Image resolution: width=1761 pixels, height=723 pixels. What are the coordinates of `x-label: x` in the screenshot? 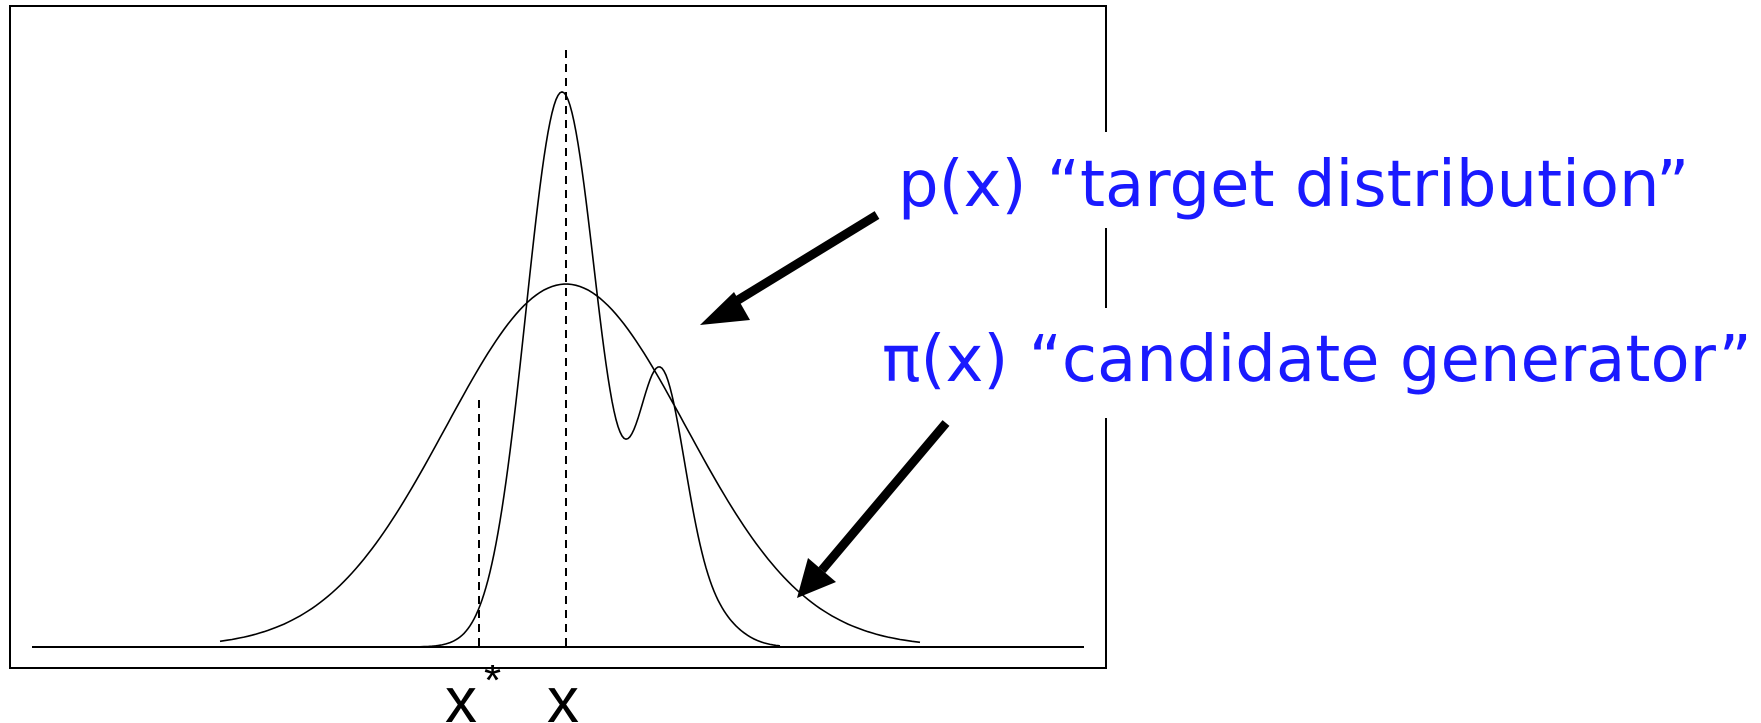 It's located at (563, 693).